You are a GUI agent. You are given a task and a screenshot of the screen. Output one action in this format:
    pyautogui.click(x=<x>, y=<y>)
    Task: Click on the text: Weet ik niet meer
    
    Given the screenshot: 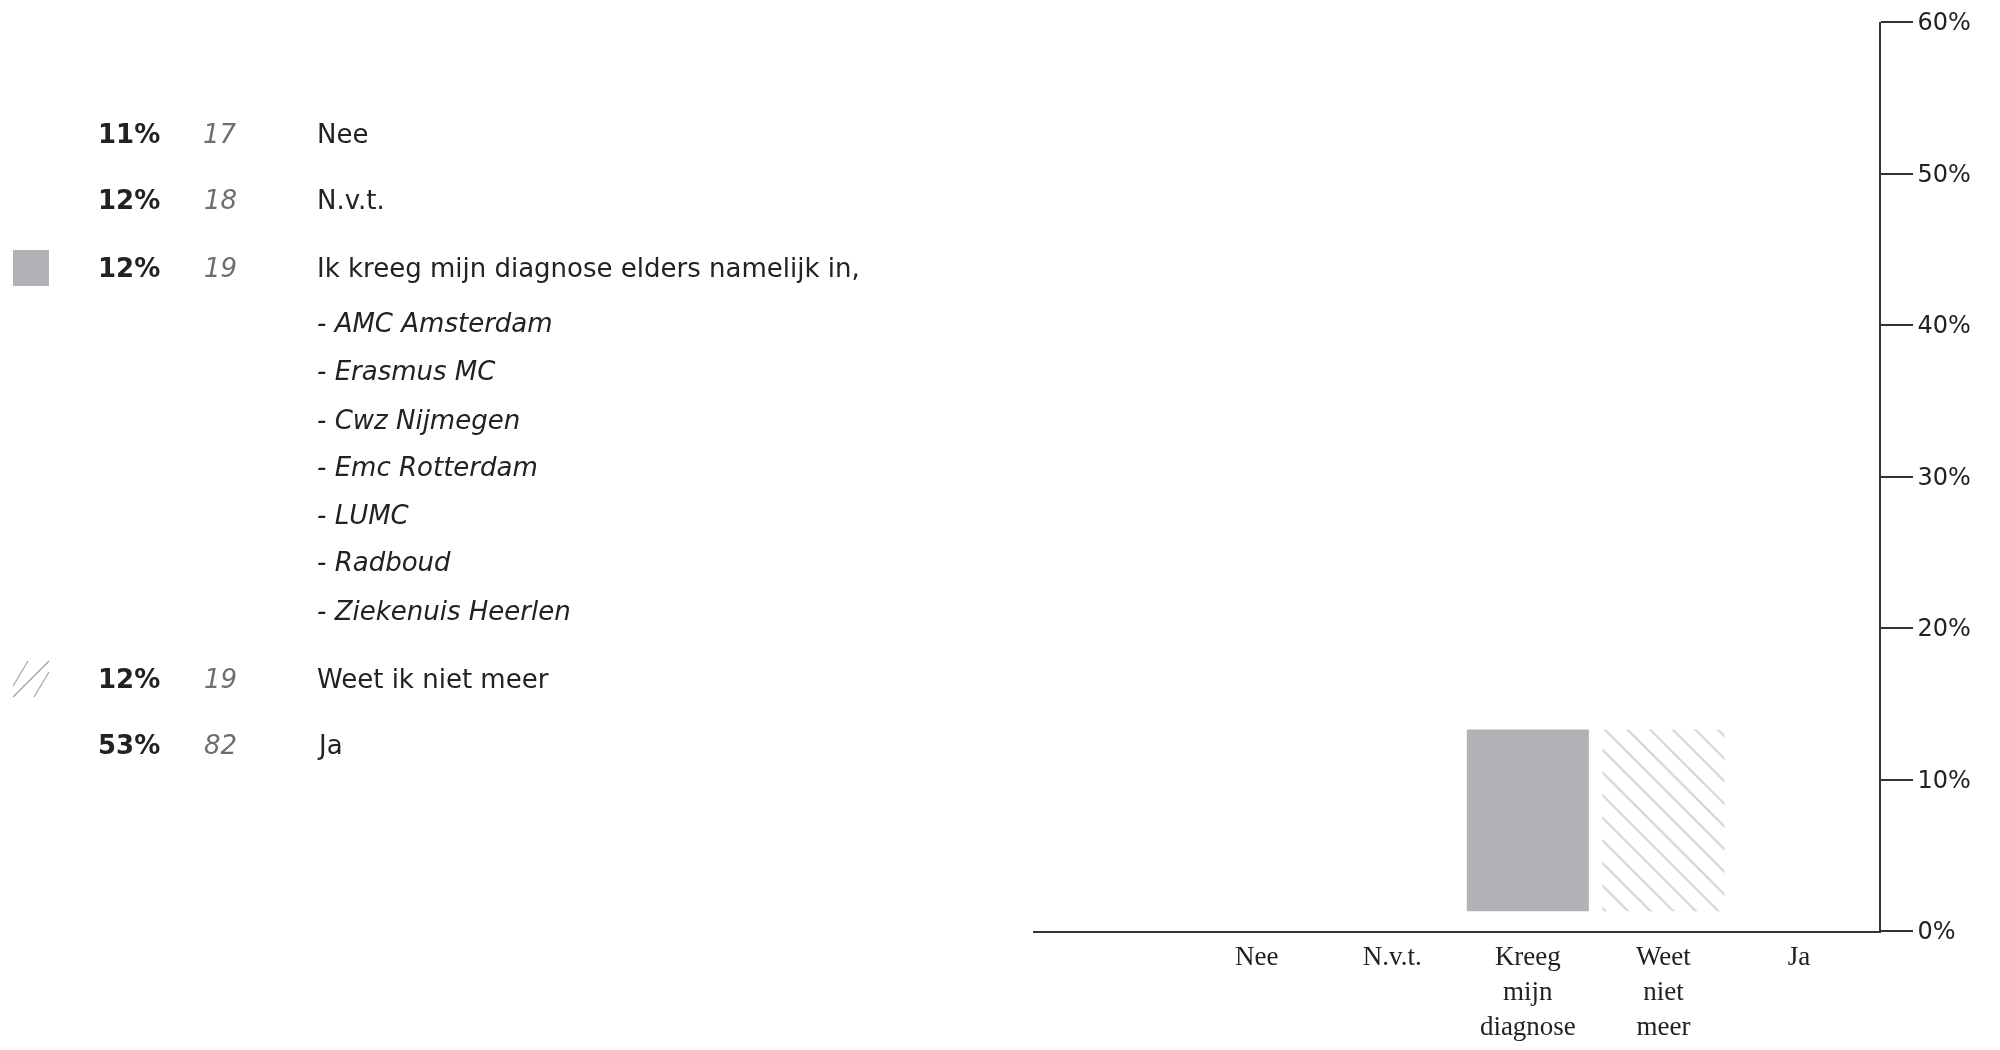 What is the action you would take?
    pyautogui.click(x=433, y=679)
    